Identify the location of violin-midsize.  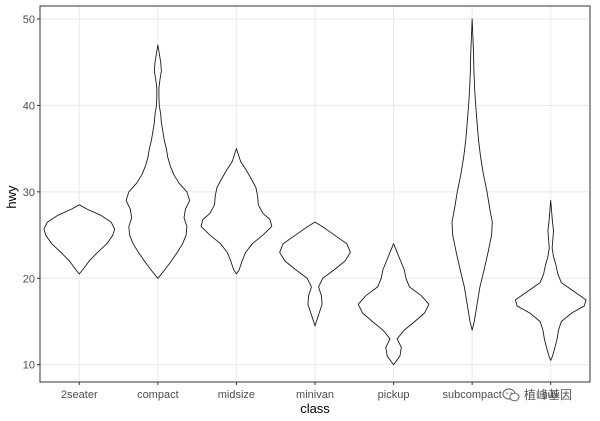
(236, 211).